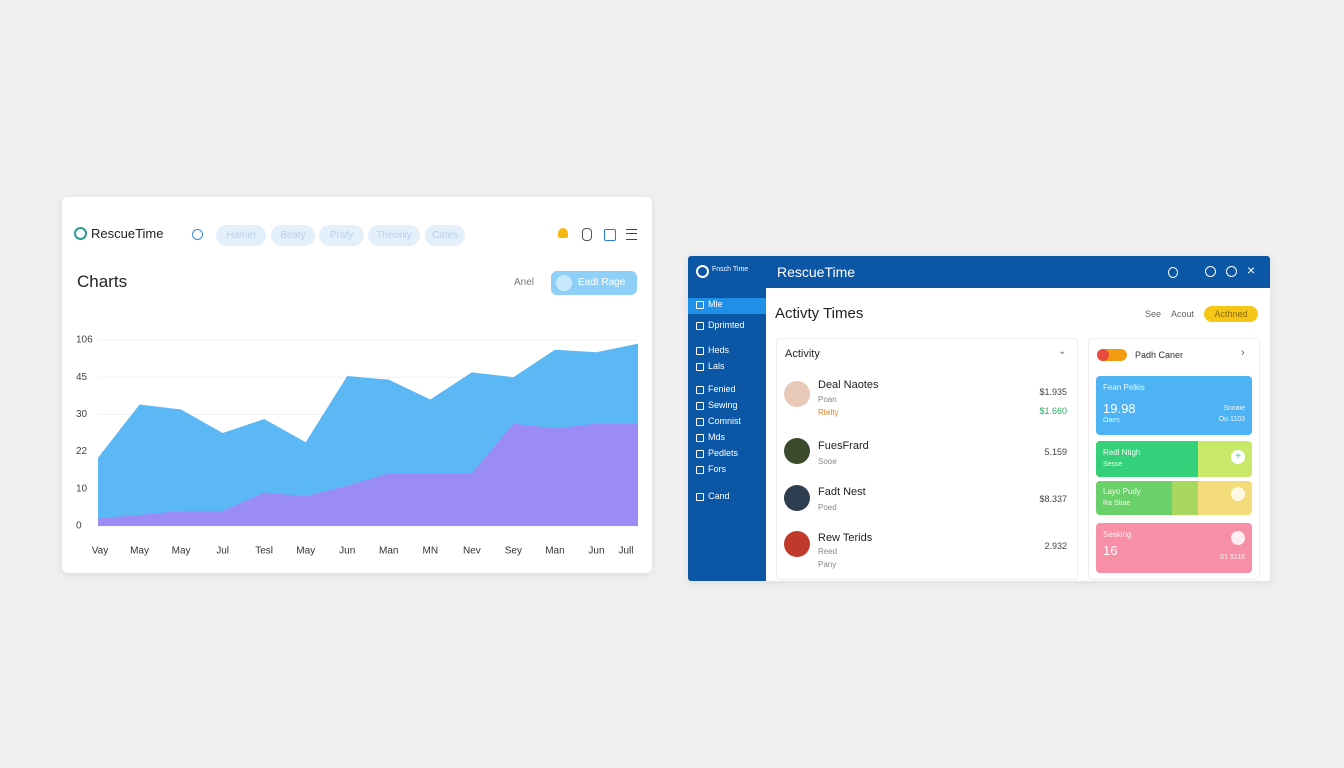  I want to click on x-tick-label: Sey, so click(513, 551).